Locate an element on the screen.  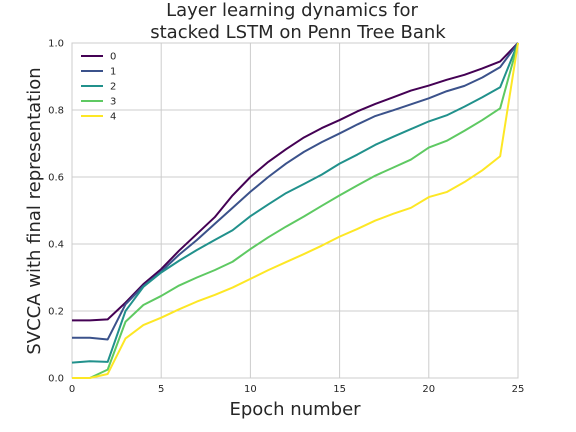
x-tick-label: 10 is located at coordinates (250, 389).